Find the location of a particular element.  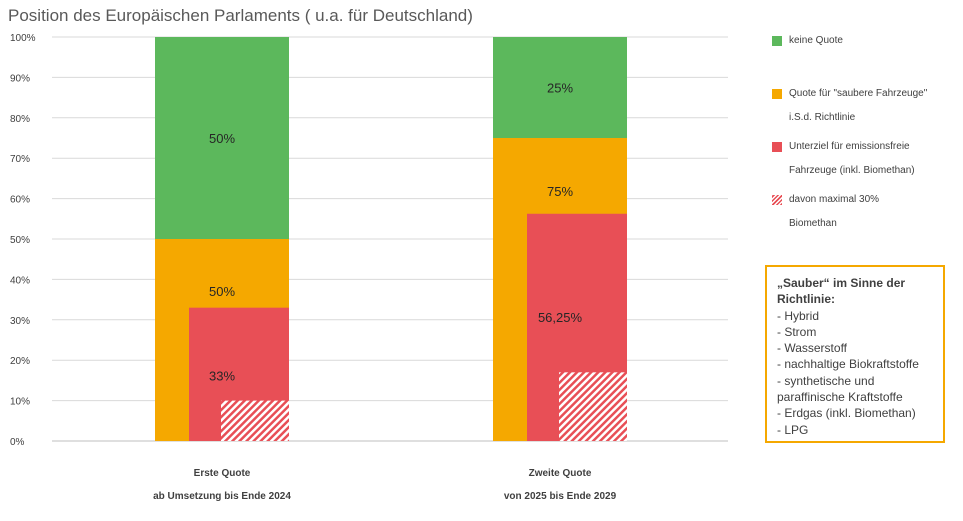

data-label: 33% is located at coordinates (222, 376).